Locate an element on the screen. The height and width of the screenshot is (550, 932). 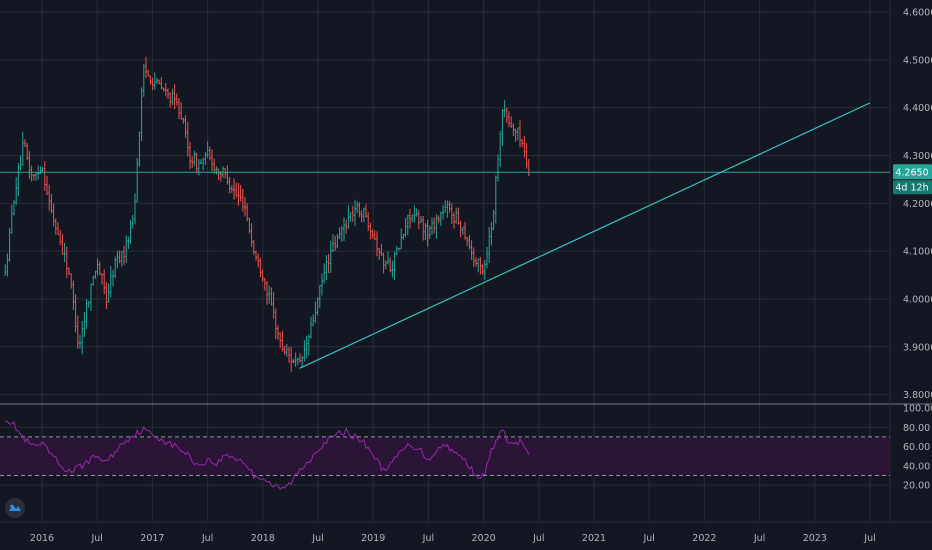
tradingview-logo-icon is located at coordinates (15, 508).